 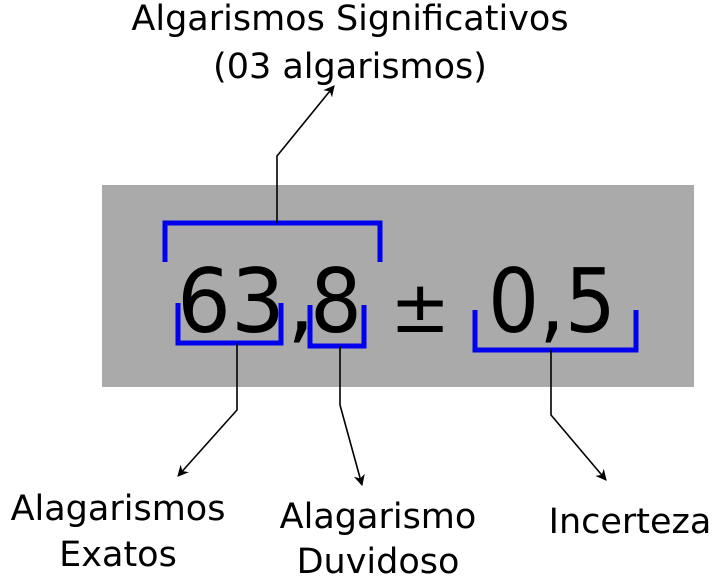 I want to click on significant-figures-arrow, so click(x=305, y=154).